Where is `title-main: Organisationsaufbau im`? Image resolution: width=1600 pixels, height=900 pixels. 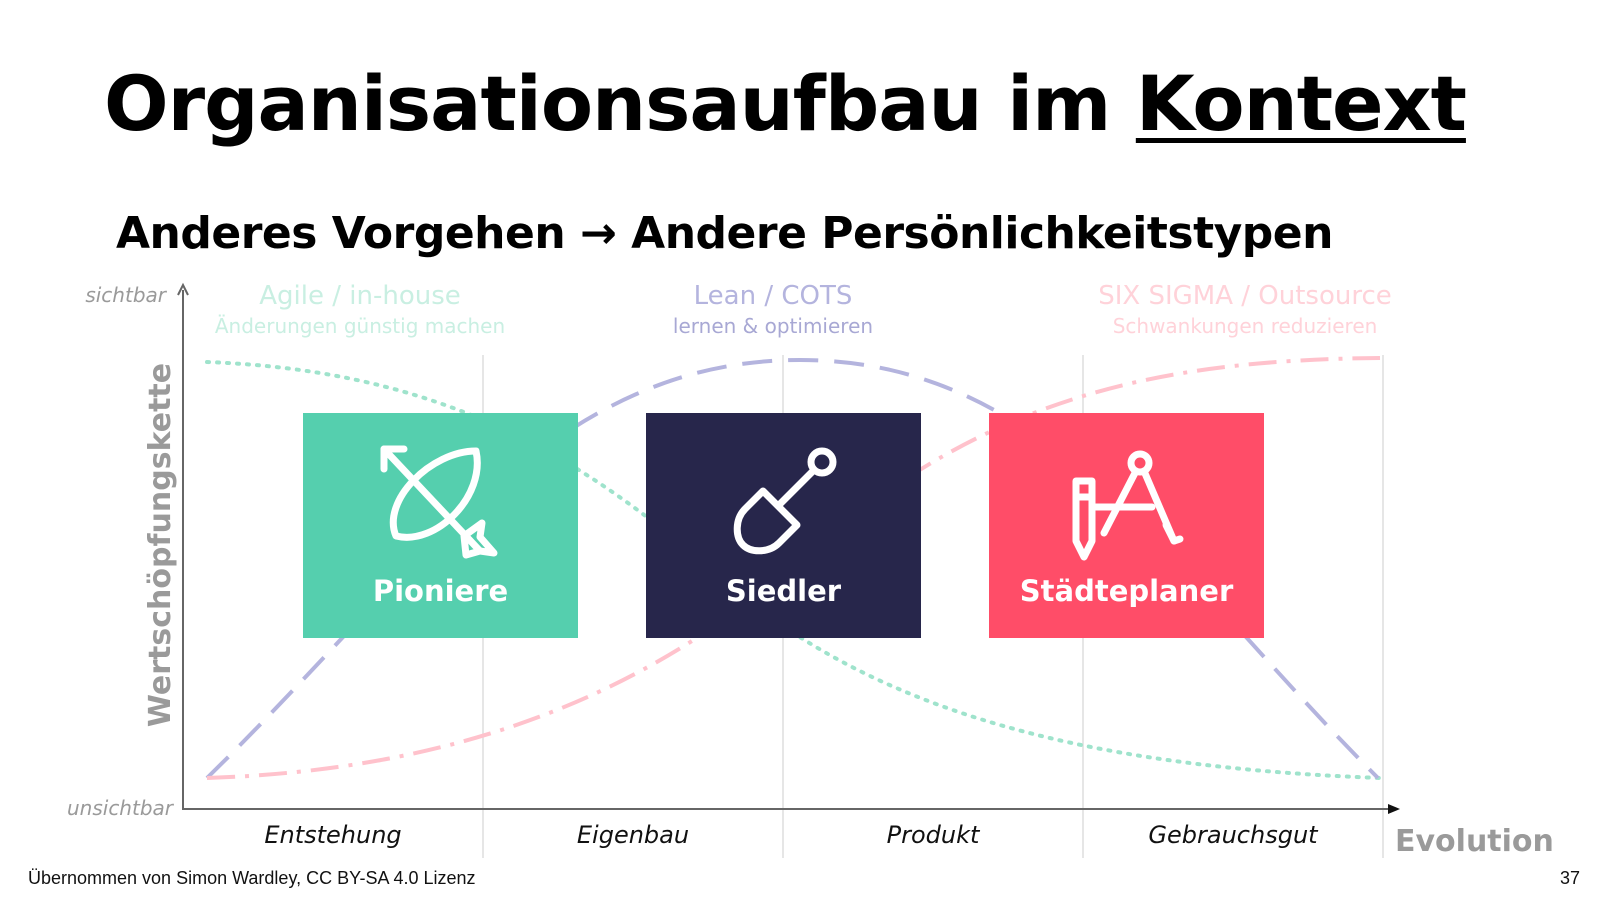 title-main: Organisationsaufbau im is located at coordinates (607, 103).